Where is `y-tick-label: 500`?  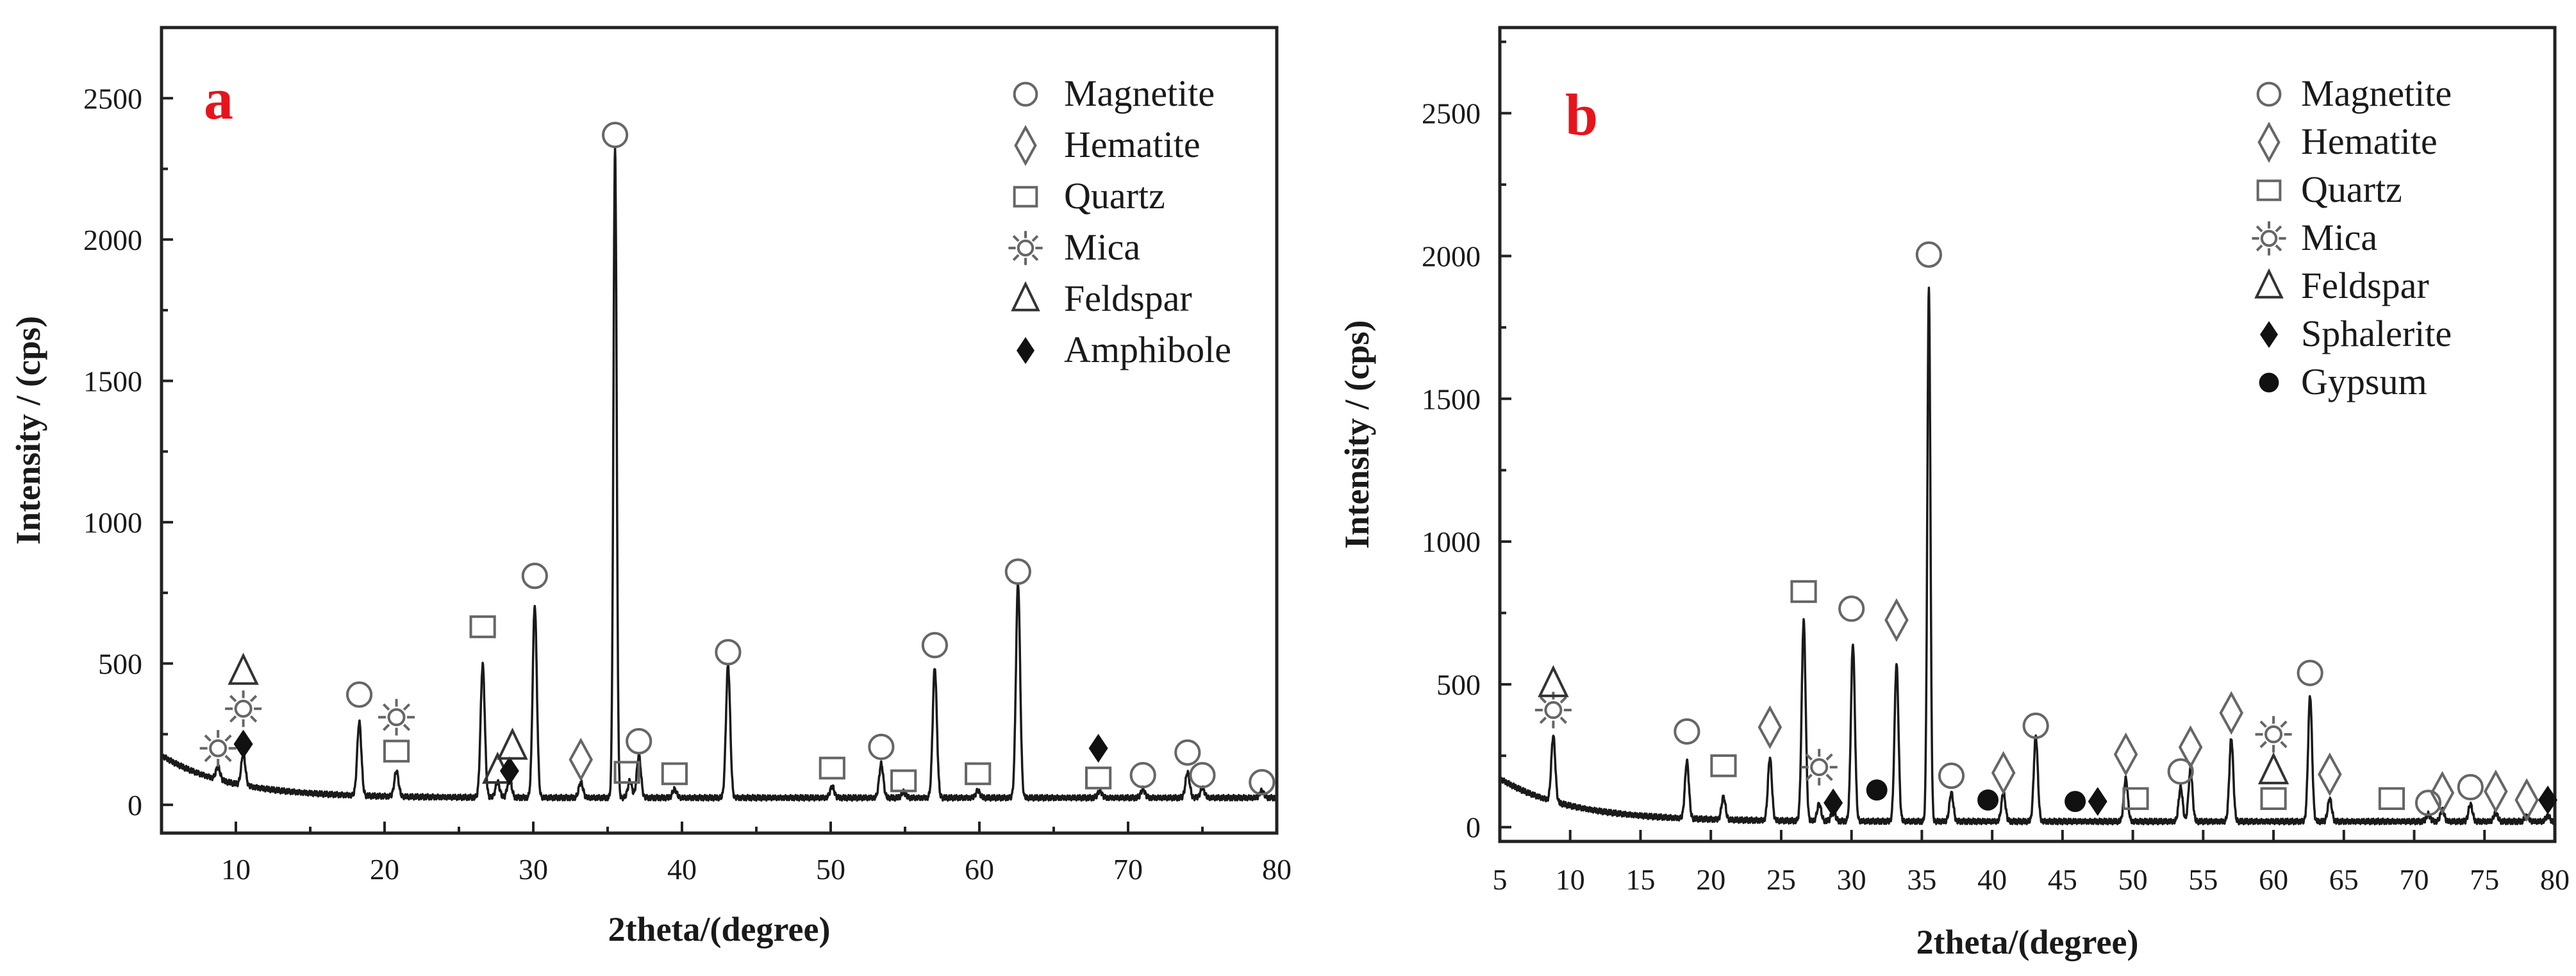 y-tick-label: 500 is located at coordinates (120, 663).